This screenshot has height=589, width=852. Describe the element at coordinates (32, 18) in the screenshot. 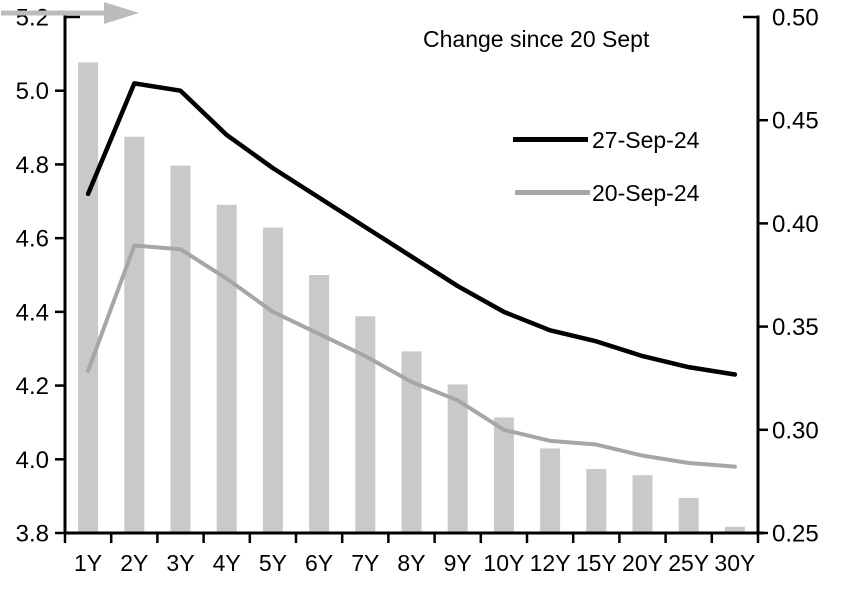

I see `left-axis-tick-label: 5.2` at that location.